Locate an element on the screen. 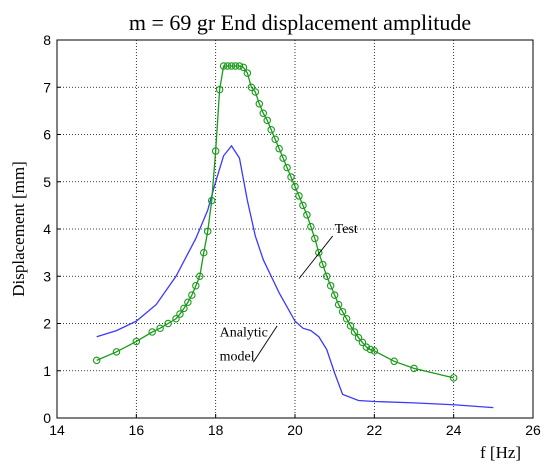 The image size is (550, 471). y-tick-label: 4 is located at coordinates (47, 229).